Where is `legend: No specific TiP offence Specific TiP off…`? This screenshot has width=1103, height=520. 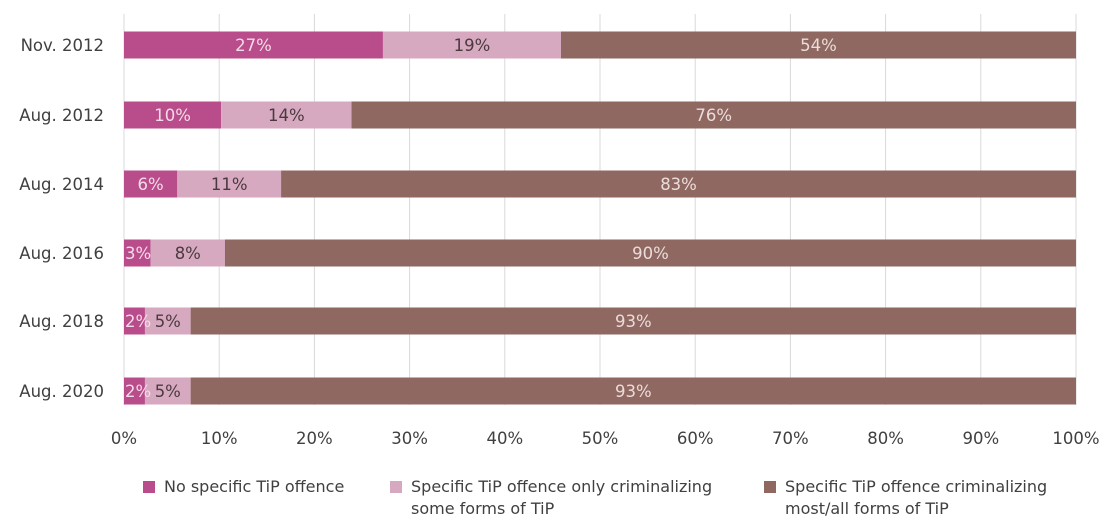 legend: No specific TiP offence Specific TiP off… is located at coordinates (551, 493).